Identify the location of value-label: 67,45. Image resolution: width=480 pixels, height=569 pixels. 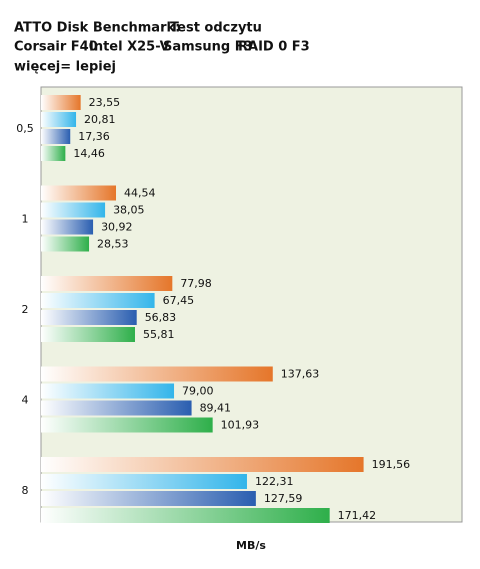
(179, 300).